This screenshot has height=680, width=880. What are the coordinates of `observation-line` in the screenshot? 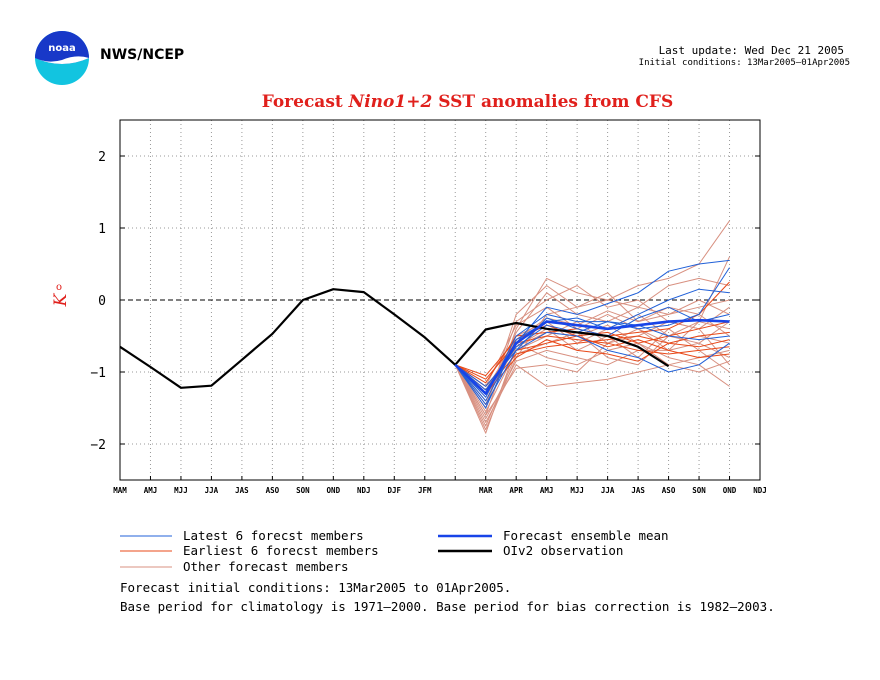 It's located at (394, 338).